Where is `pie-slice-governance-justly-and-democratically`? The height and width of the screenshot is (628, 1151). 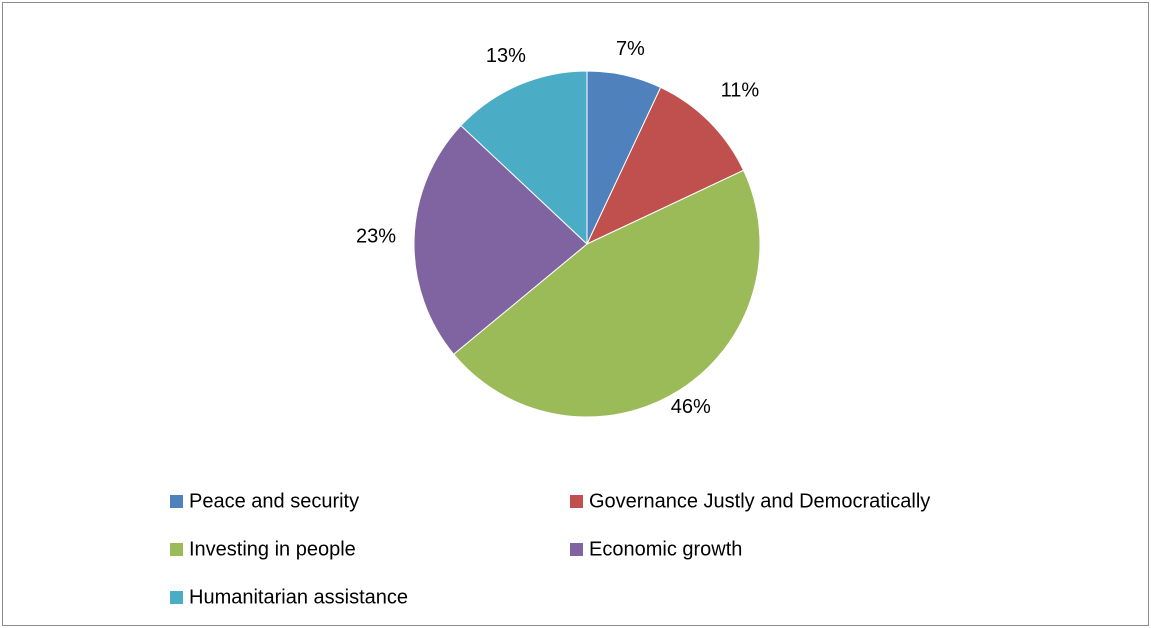
pie-slice-governance-justly-and-democratically is located at coordinates (665, 166).